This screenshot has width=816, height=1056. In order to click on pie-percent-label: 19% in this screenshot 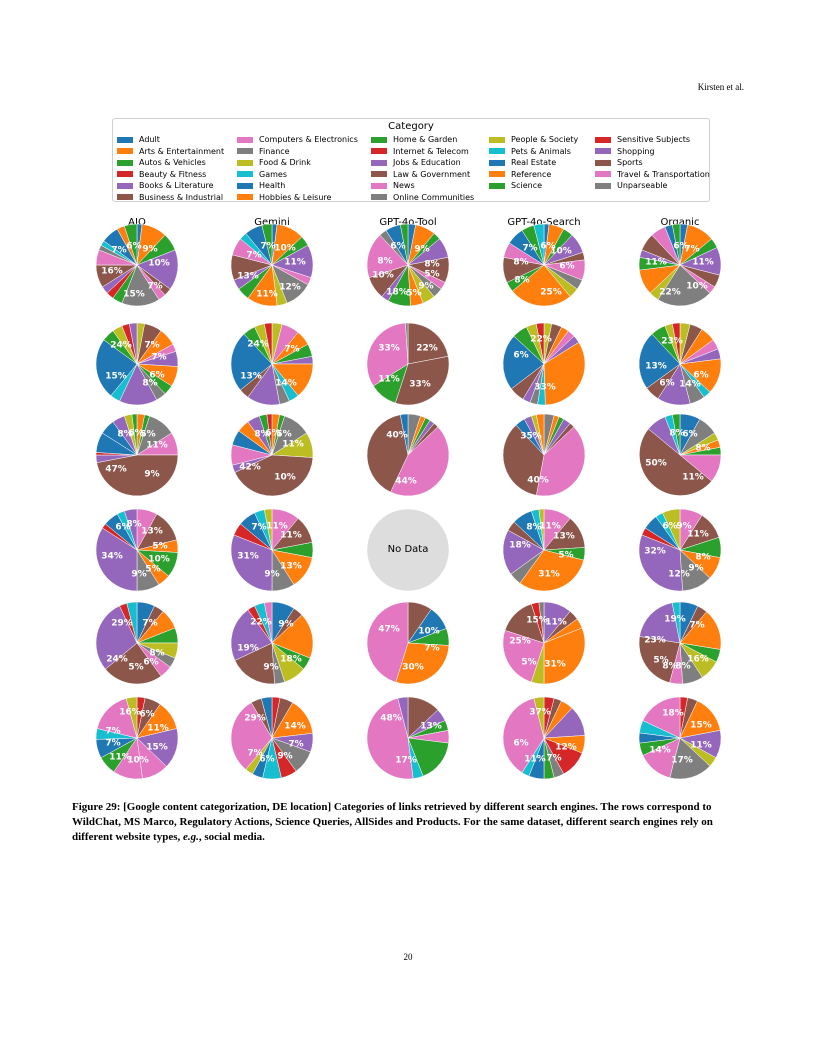, I will do `click(675, 620)`.